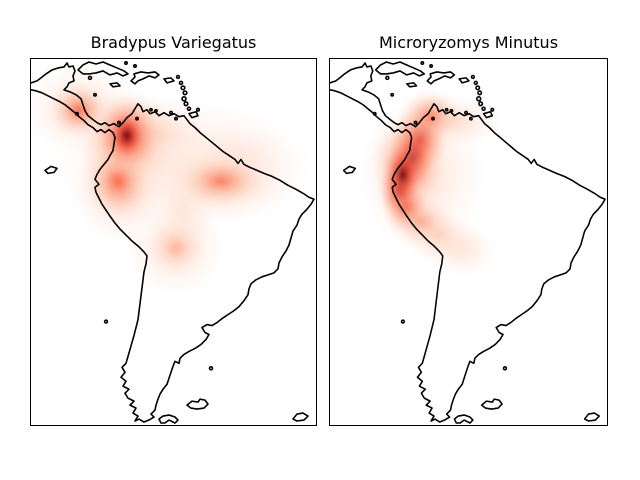 Image resolution: width=640 pixels, height=480 pixels. Describe the element at coordinates (430, 182) in the screenshot. I see `density-layer-microryzomys` at that location.